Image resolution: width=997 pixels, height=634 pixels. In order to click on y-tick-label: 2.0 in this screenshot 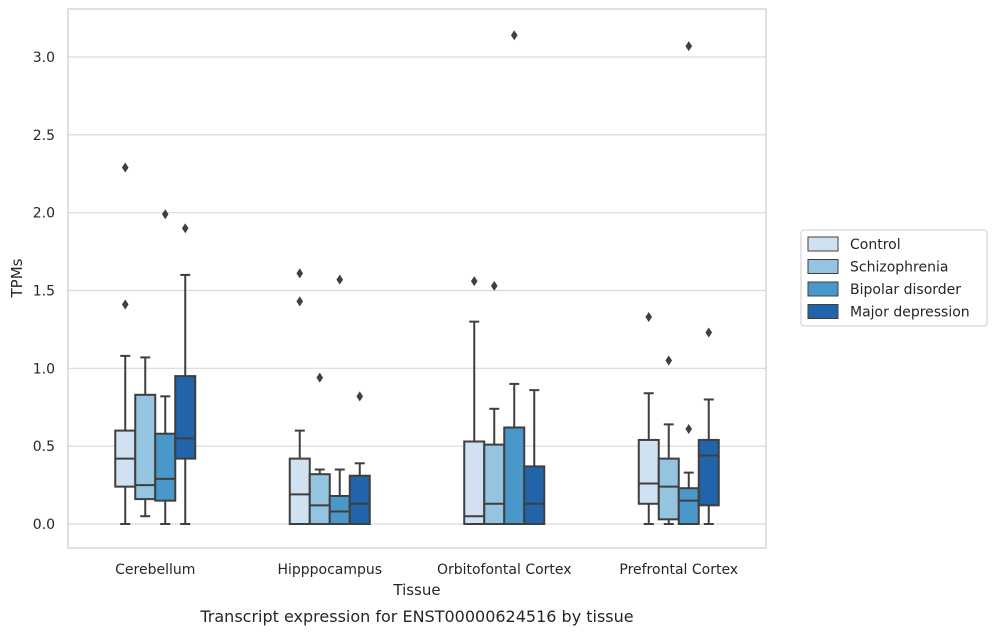, I will do `click(44, 214)`.